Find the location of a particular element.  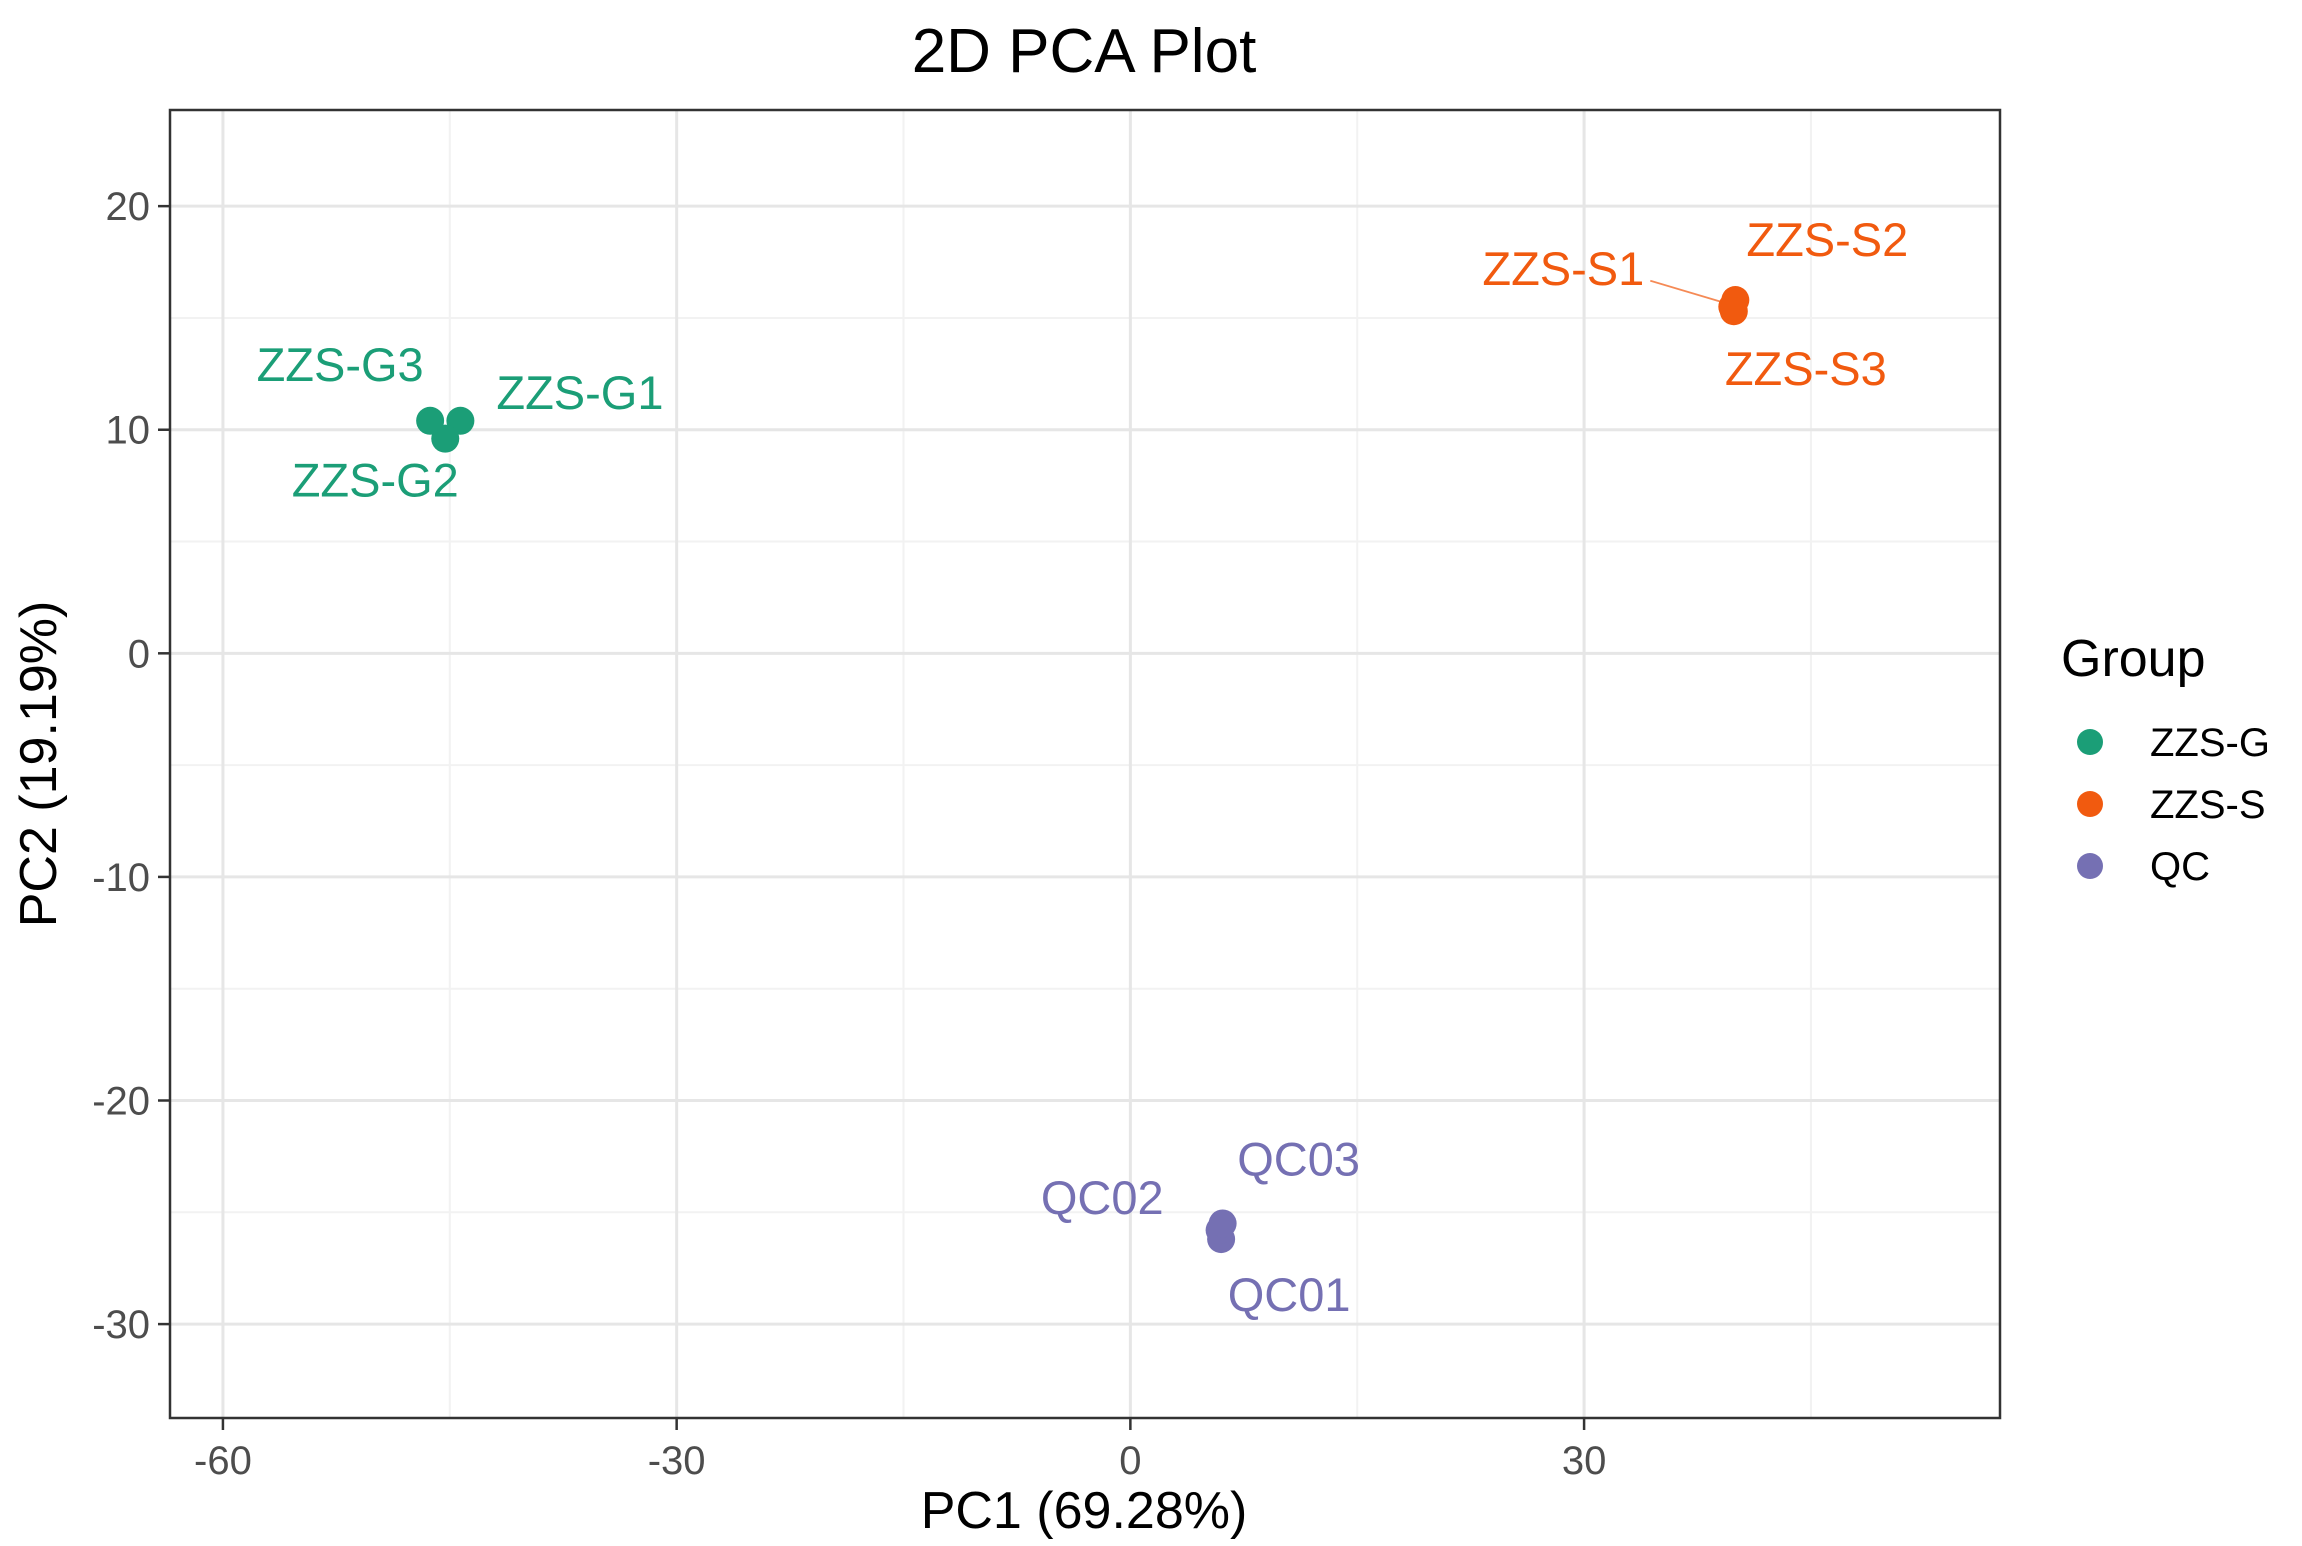

point-label: ZZS-S2 is located at coordinates (1827, 239).